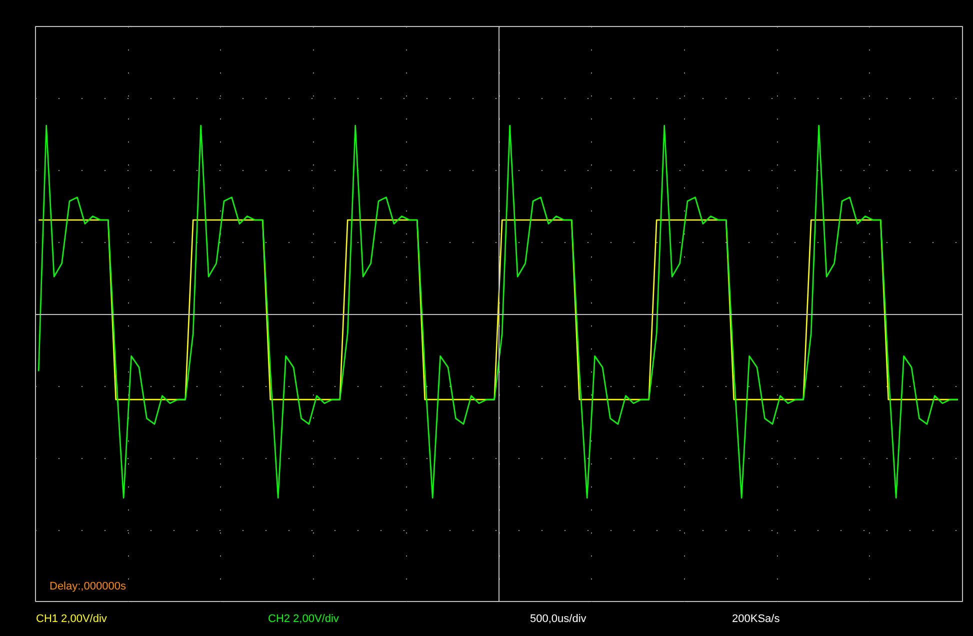 This screenshot has height=636, width=973. What do you see at coordinates (88, 586) in the screenshot?
I see `text: Delay:,000000s` at bounding box center [88, 586].